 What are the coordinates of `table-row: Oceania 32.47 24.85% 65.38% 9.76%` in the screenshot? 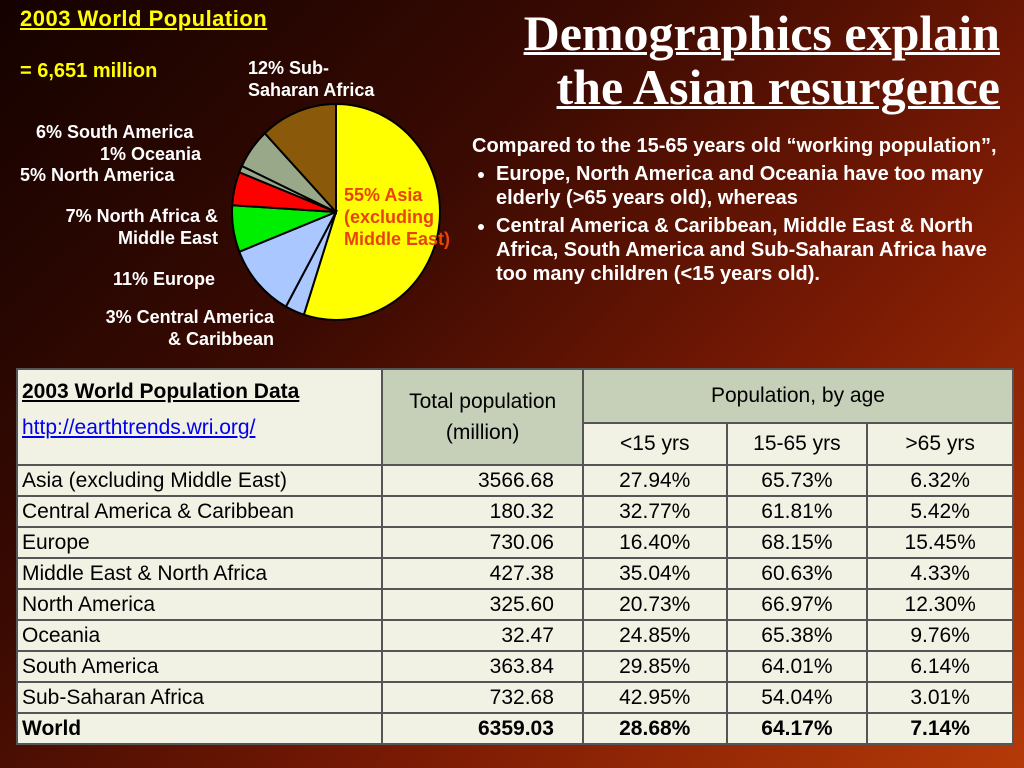 It's located at (514, 635).